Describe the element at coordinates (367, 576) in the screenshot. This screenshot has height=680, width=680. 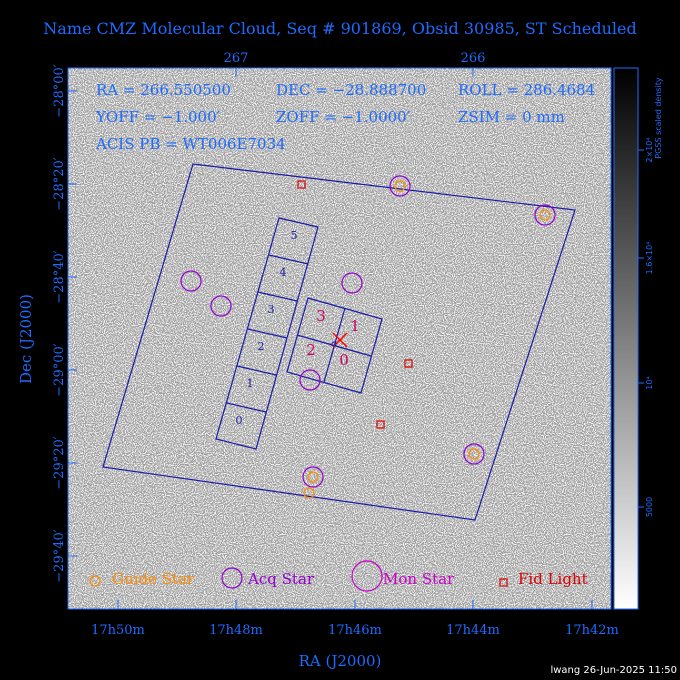
I see `legend-mon-star-symbol` at that location.